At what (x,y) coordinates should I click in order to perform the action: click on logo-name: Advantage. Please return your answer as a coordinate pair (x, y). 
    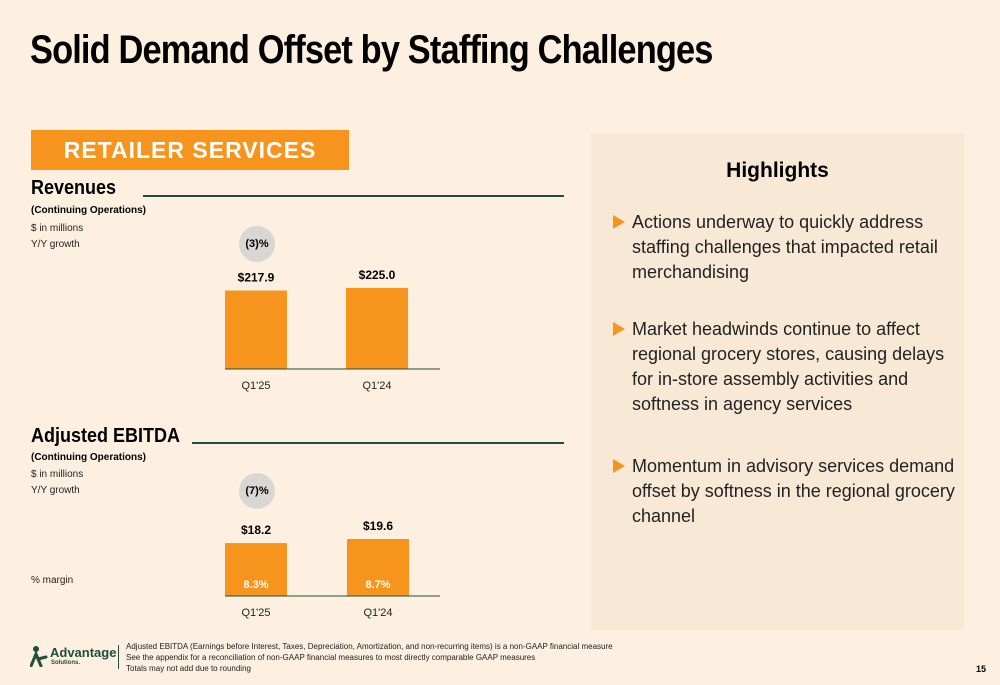
    Looking at the image, I should click on (83, 652).